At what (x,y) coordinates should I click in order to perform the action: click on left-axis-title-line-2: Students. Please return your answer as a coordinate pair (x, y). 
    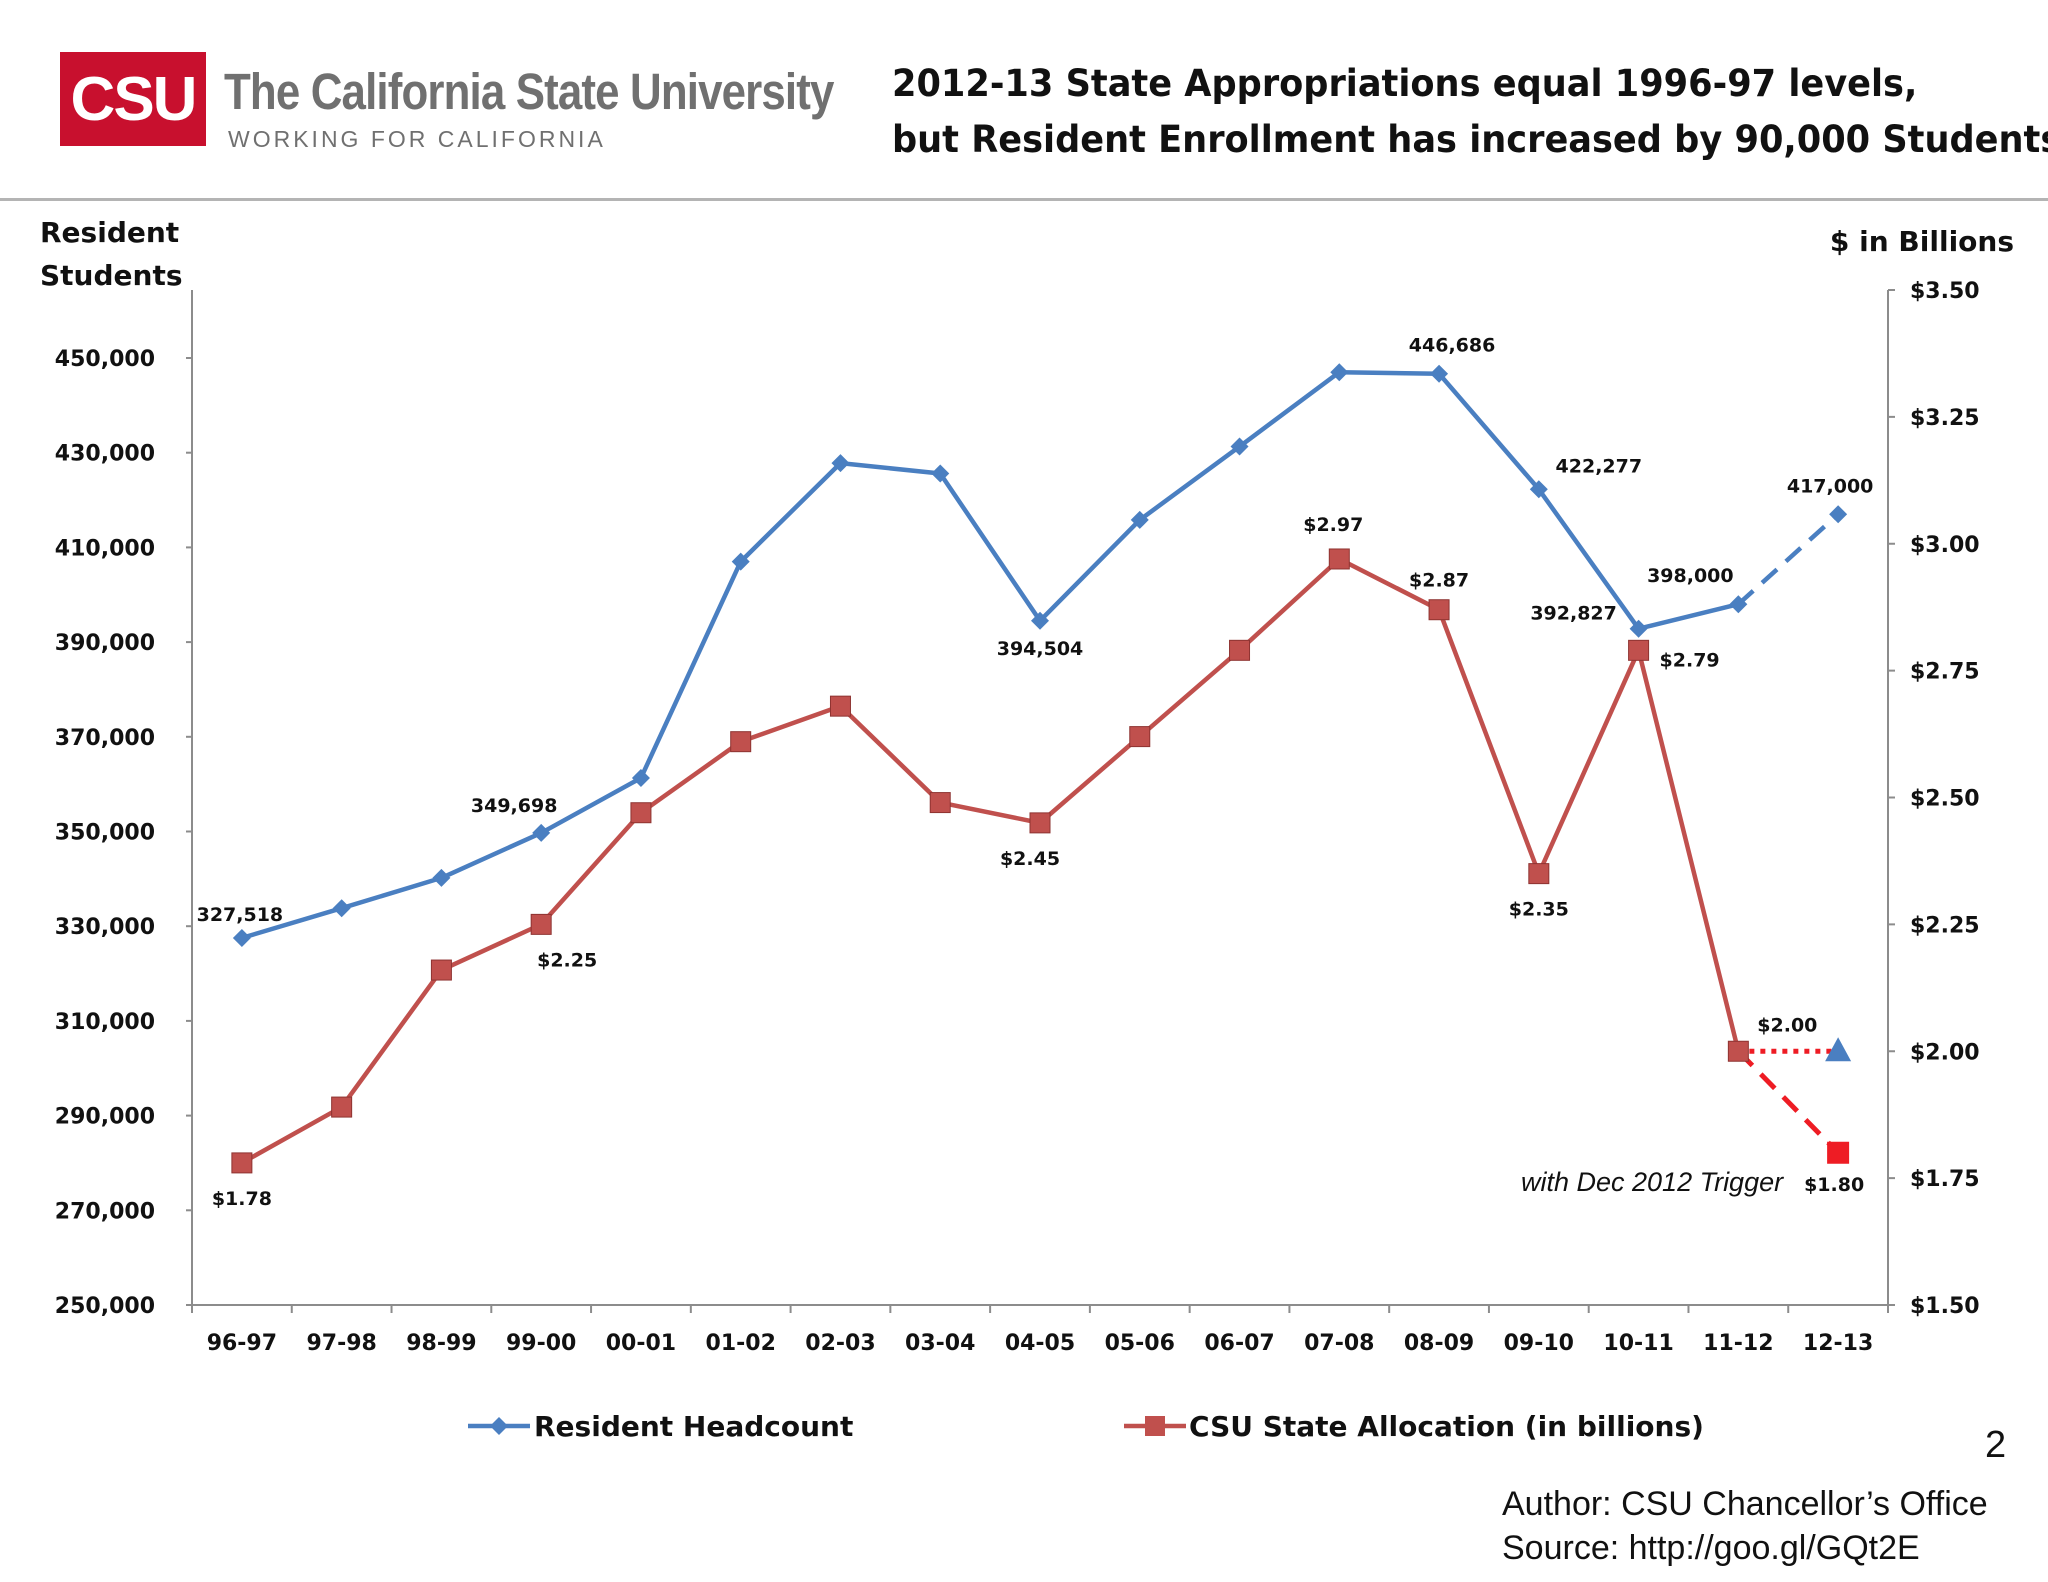
    Looking at the image, I should click on (111, 275).